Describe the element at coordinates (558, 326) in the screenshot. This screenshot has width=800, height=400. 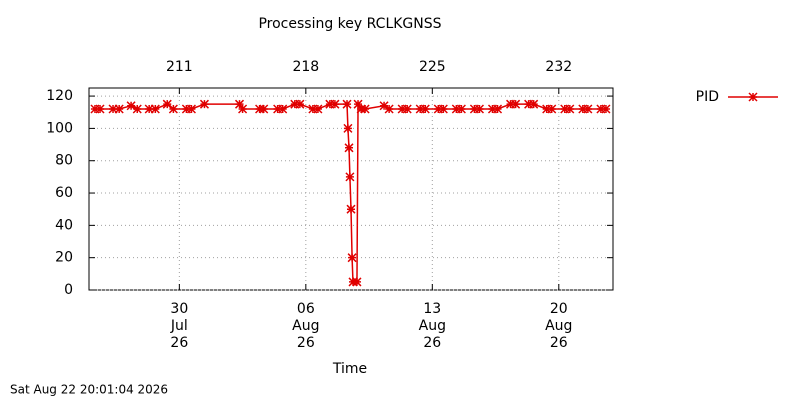
I see `x-tick-label: 20 Aug 26` at that location.